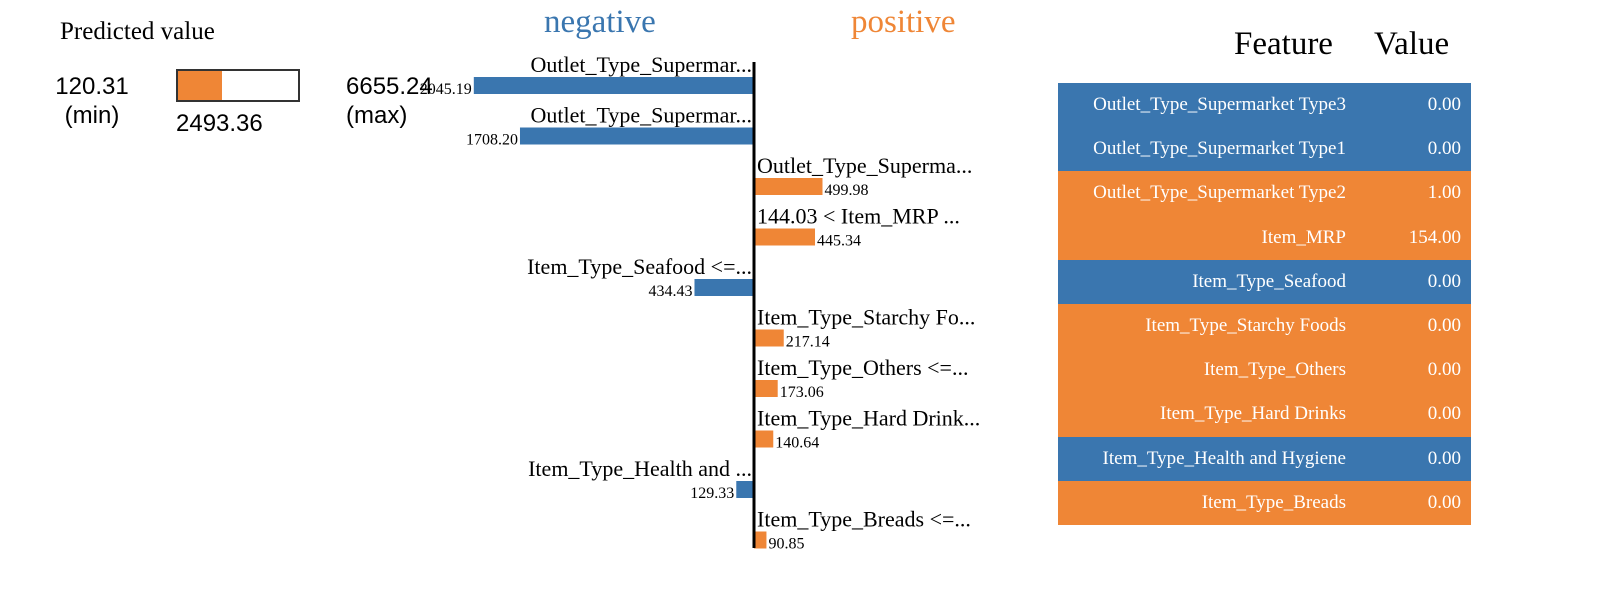 This screenshot has width=1624, height=594. I want to click on predicted-min-label: (min), so click(92, 115).